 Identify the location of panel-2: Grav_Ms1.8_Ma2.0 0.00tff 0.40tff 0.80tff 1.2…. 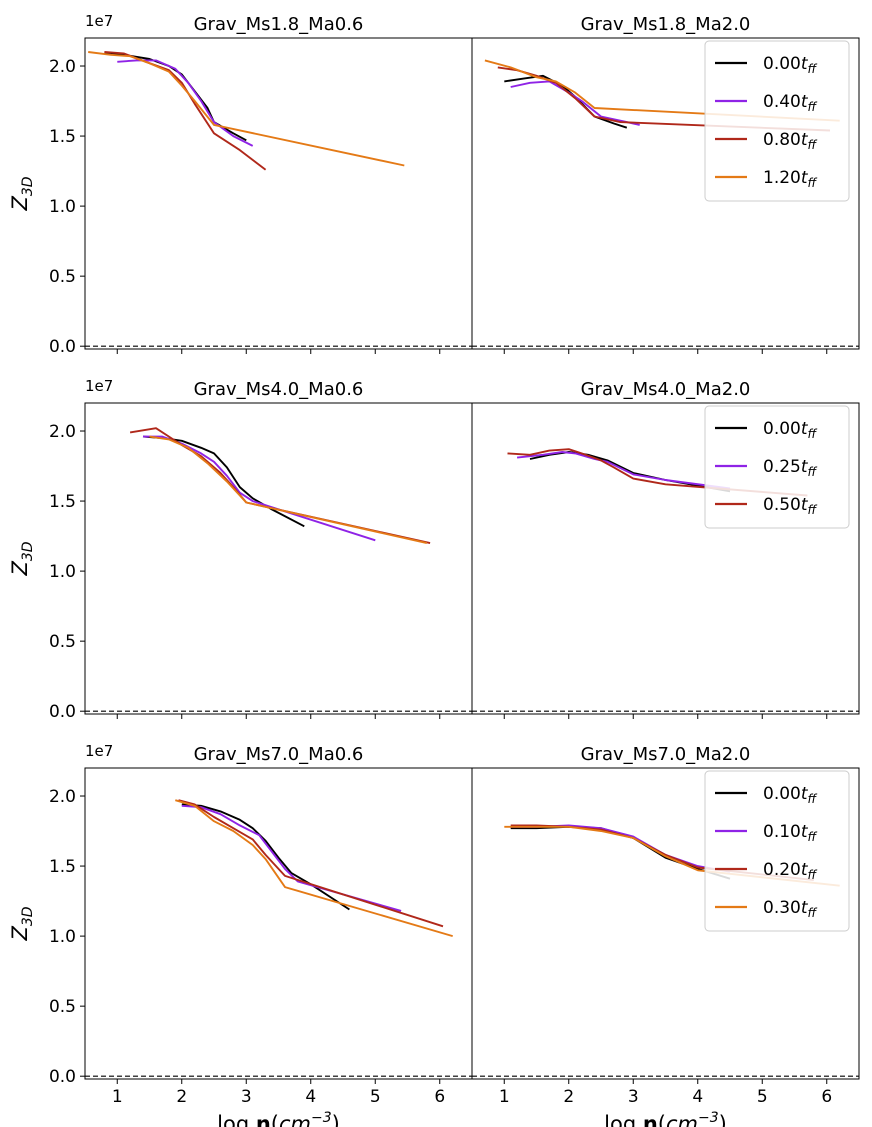
(665, 184).